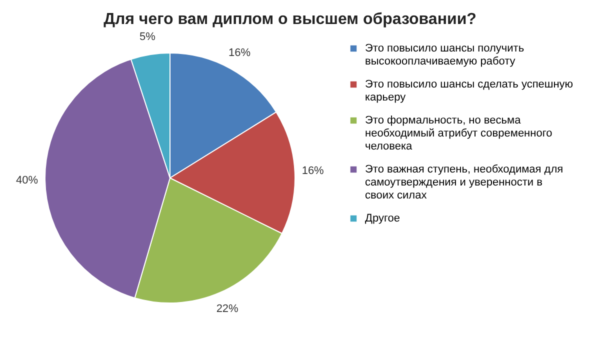 This screenshot has height=339, width=600. What do you see at coordinates (27, 180) in the screenshot?
I see `data-label: 40%` at bounding box center [27, 180].